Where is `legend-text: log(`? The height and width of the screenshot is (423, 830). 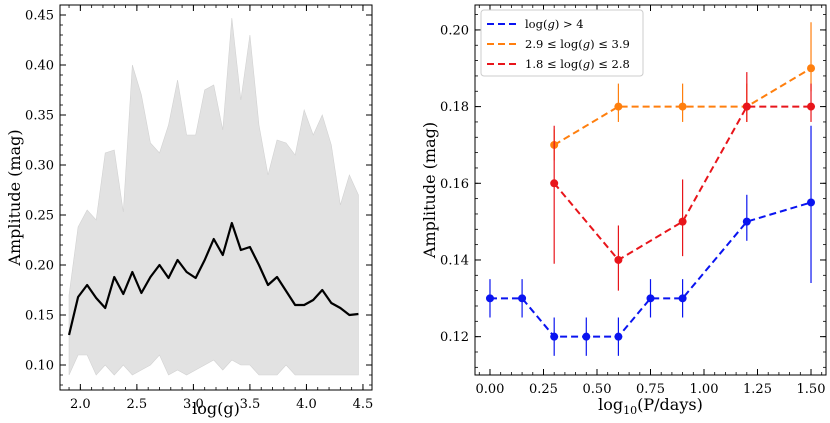 legend-text: log( is located at coordinates (536, 24).